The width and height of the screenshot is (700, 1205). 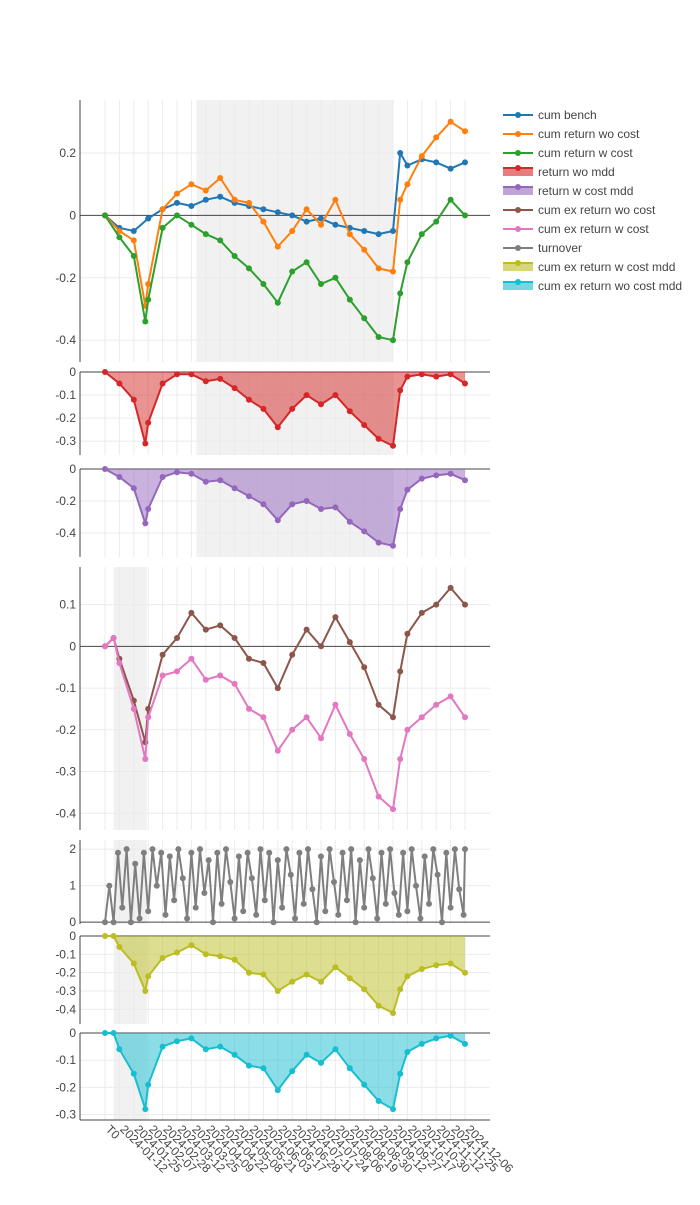 I want to click on legend-item: cum ex return w cost, so click(x=576, y=229).